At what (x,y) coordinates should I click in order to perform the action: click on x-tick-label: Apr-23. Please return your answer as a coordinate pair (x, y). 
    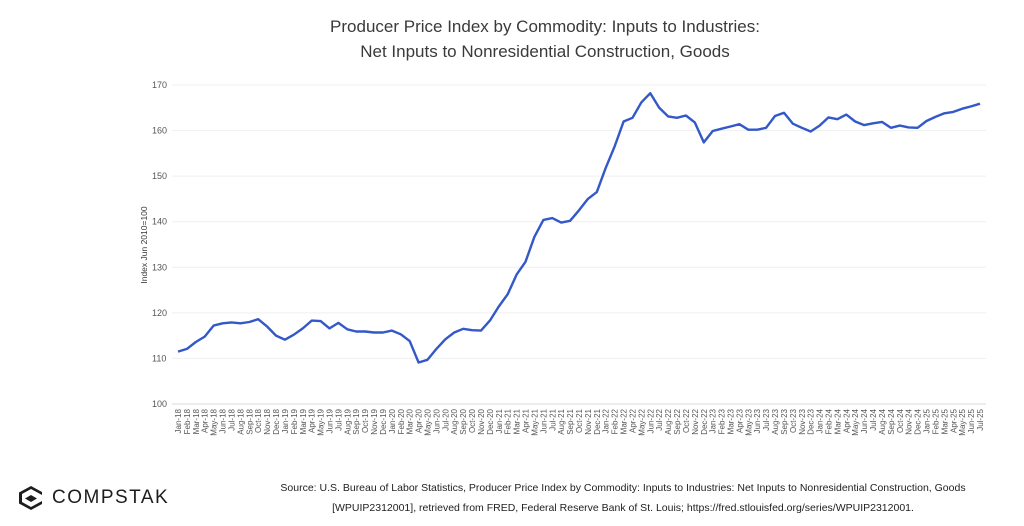
    Looking at the image, I should click on (739, 420).